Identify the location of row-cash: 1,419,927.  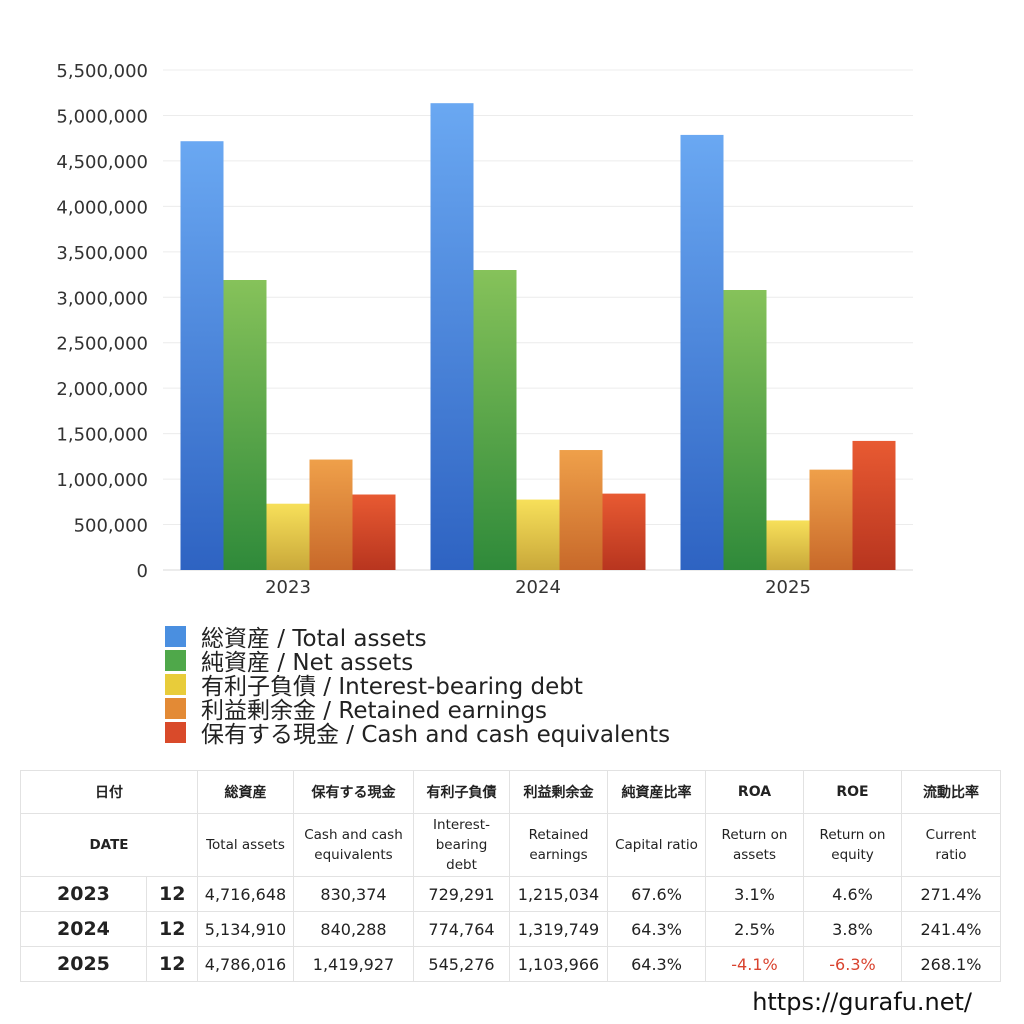
(353, 964).